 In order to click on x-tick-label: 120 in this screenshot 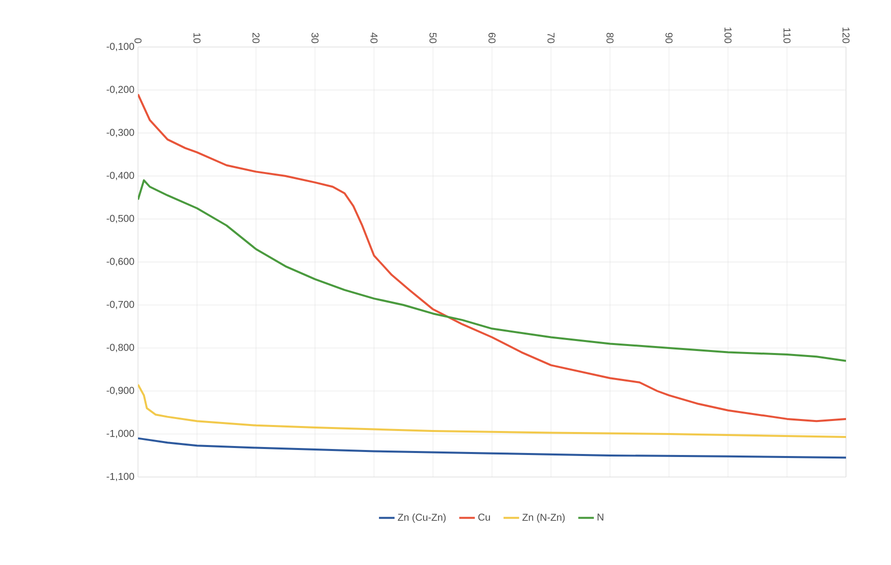, I will do `click(846, 36)`.